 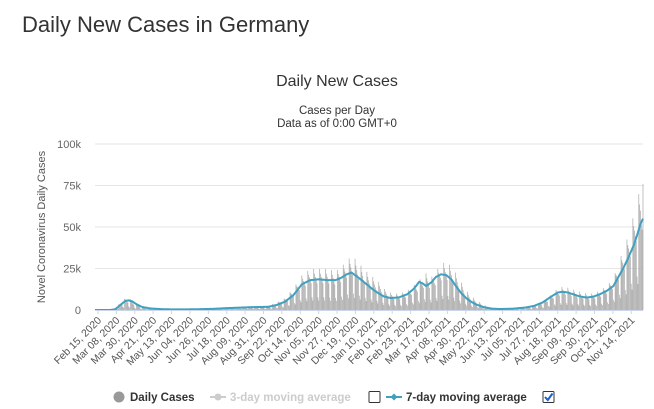 I want to click on y-tick-label: 100k, so click(x=69, y=145).